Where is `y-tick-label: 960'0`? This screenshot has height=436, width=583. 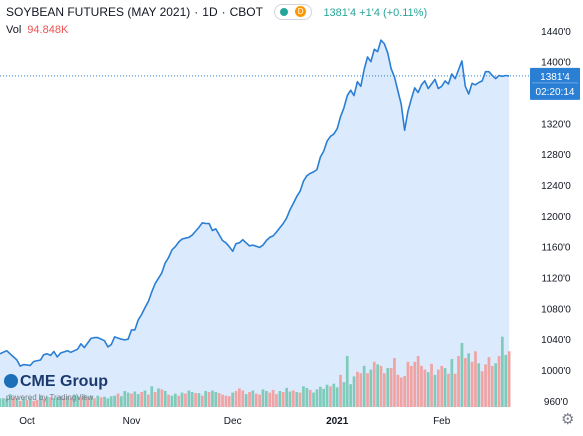 y-tick-label: 960'0 is located at coordinates (556, 402).